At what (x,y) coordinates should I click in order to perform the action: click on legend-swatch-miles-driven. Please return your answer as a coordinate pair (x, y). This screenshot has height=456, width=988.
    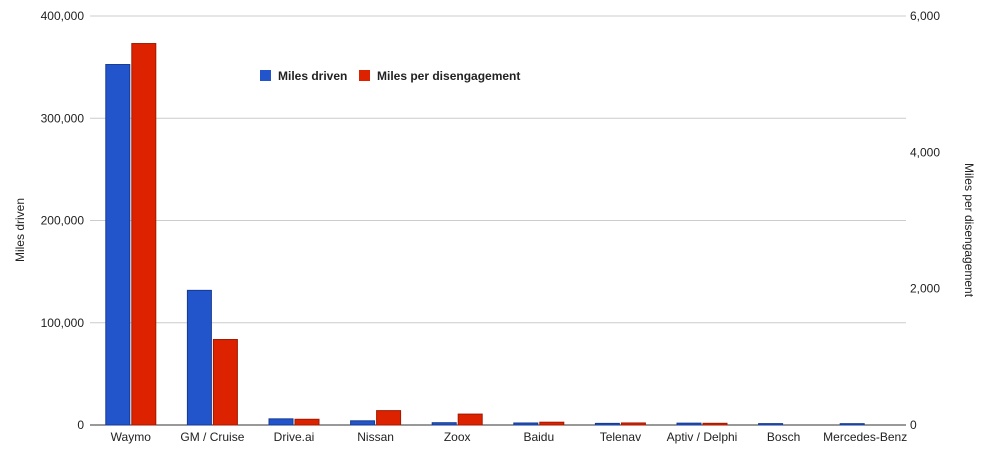
    Looking at the image, I should click on (265, 75).